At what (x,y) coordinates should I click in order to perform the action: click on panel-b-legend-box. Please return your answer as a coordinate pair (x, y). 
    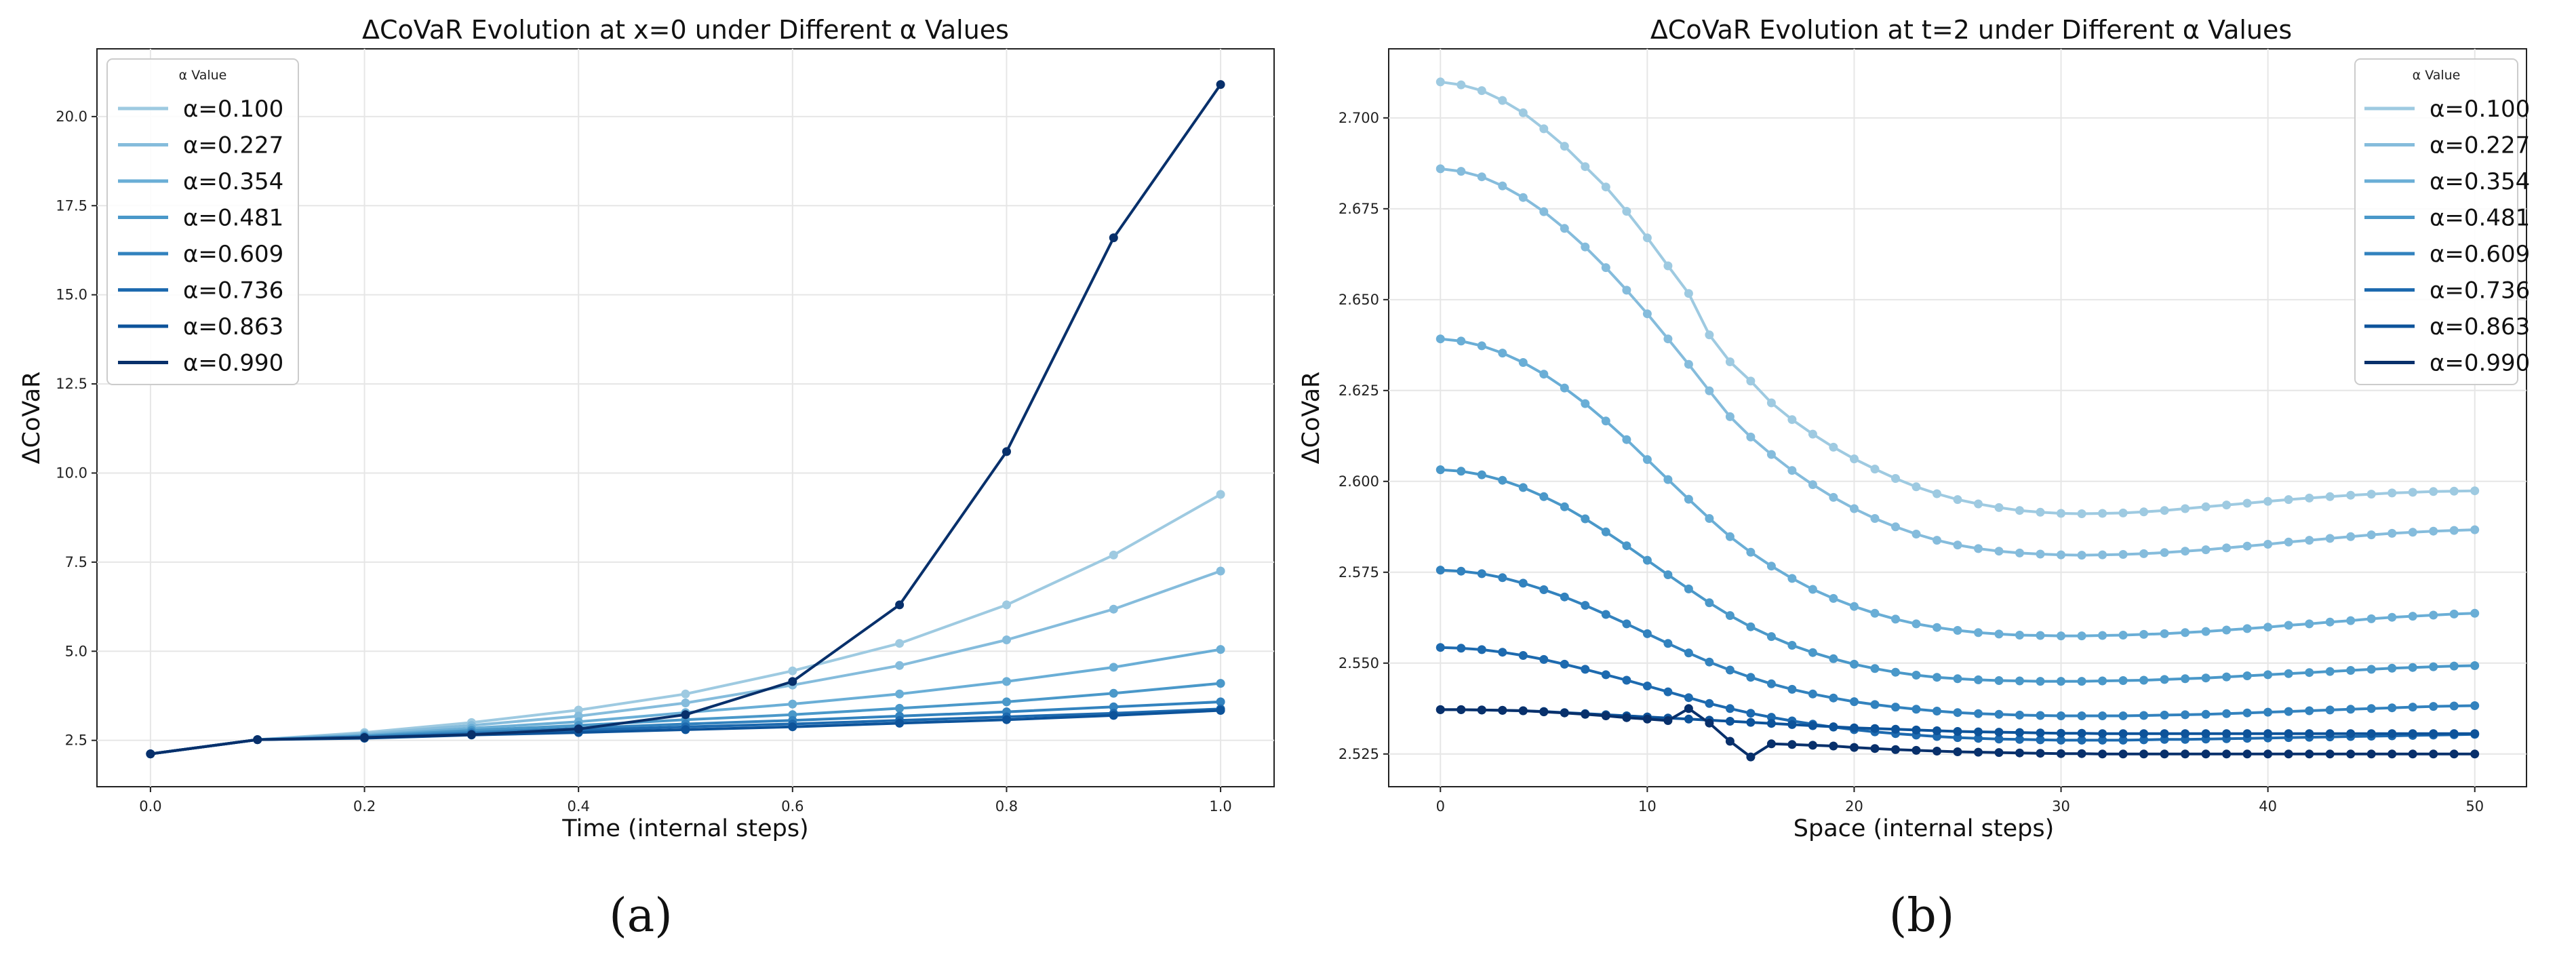
    Looking at the image, I should click on (2436, 221).